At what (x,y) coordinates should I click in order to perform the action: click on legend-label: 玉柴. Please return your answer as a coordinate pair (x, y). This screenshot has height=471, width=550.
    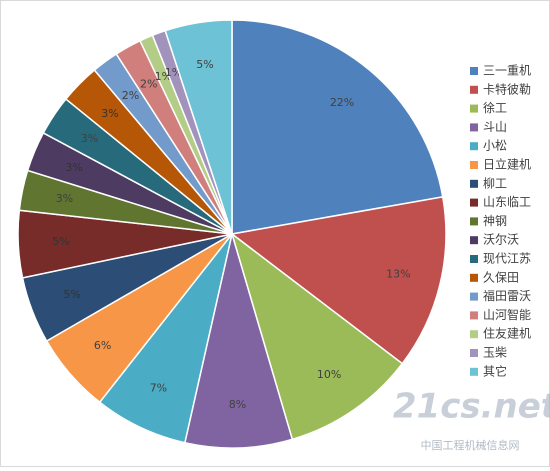
    Looking at the image, I should click on (495, 353).